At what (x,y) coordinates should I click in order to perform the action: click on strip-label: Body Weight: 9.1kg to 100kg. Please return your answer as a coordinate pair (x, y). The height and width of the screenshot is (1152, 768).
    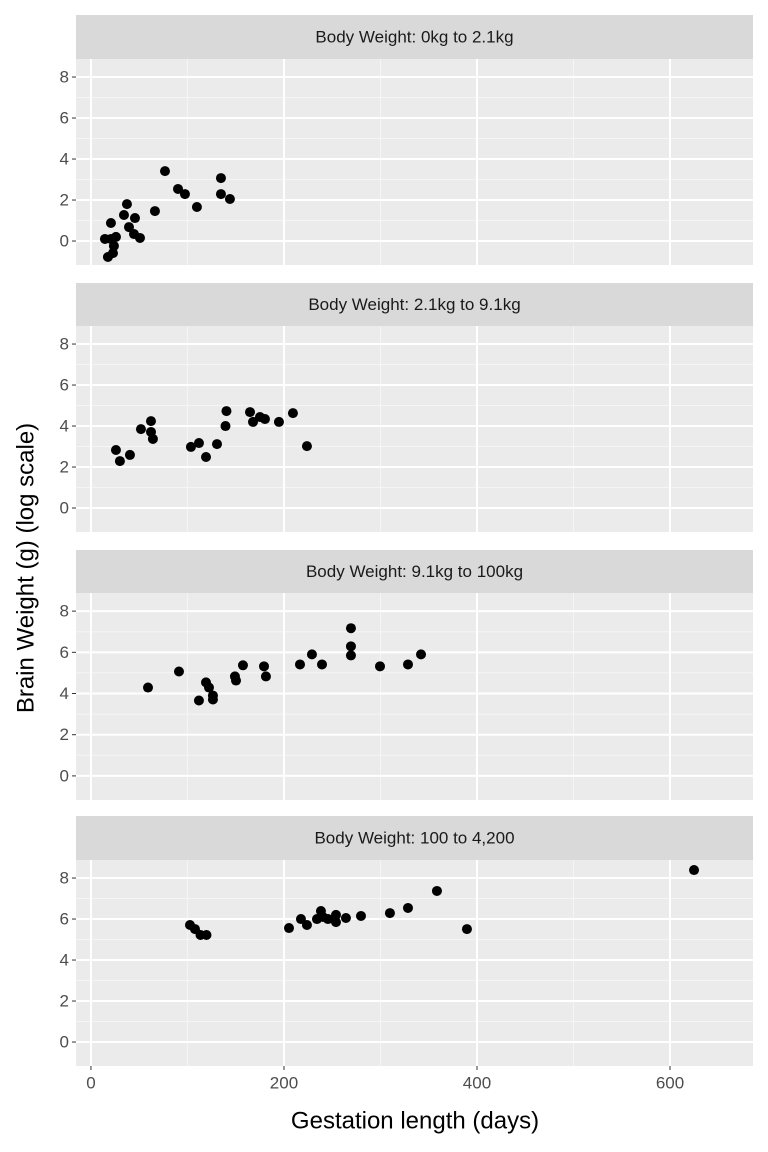
    Looking at the image, I should click on (414, 571).